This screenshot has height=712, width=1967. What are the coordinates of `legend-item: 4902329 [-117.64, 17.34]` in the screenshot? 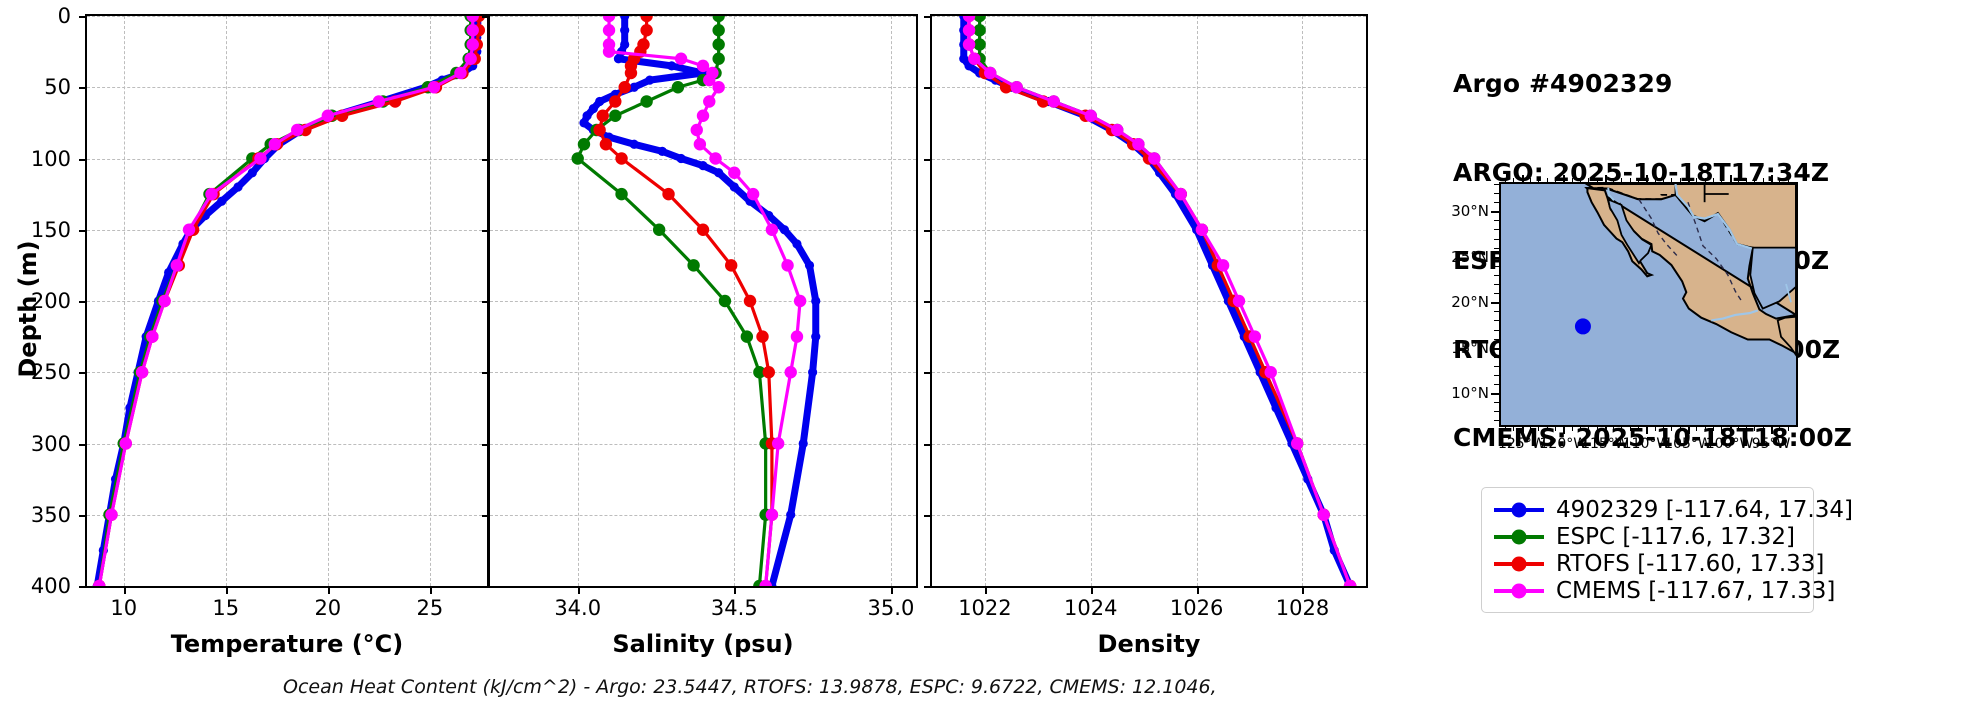 It's located at (1673, 509).